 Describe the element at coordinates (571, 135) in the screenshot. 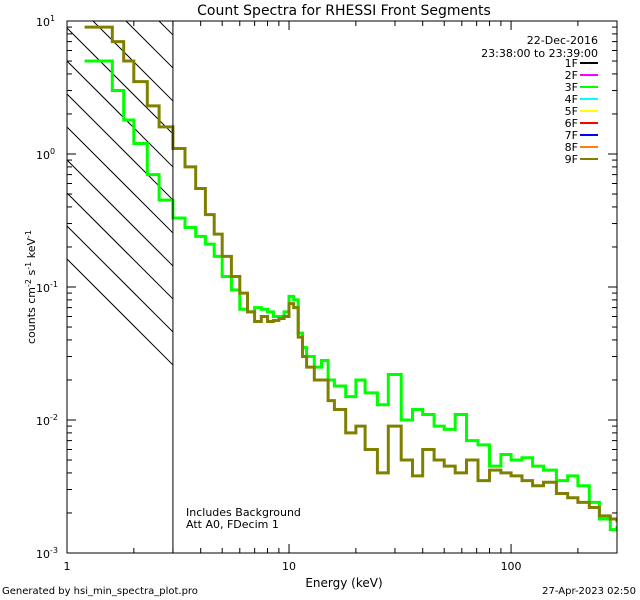

I see `legend-label: 7F` at that location.